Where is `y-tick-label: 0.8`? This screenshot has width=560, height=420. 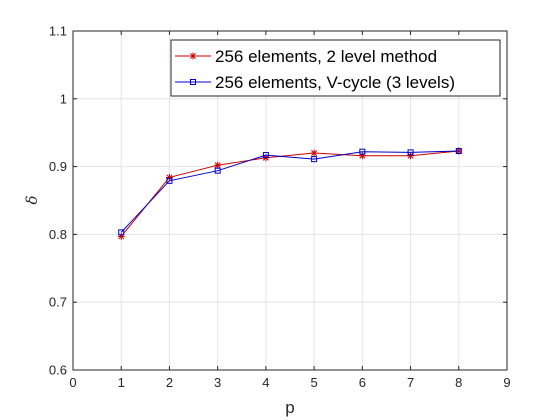 y-tick-label: 0.8 is located at coordinates (58, 234).